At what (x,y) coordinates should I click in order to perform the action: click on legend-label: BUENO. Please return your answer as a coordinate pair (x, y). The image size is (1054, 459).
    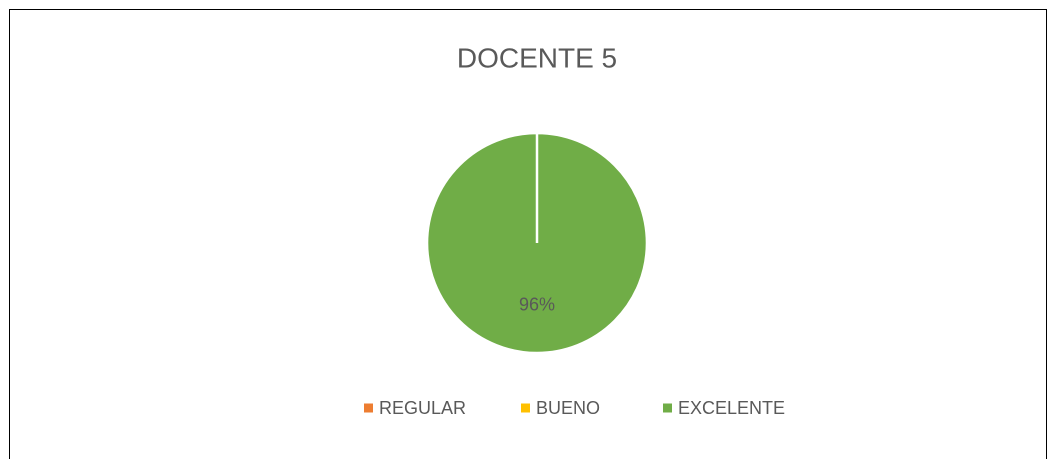
    Looking at the image, I should click on (568, 408).